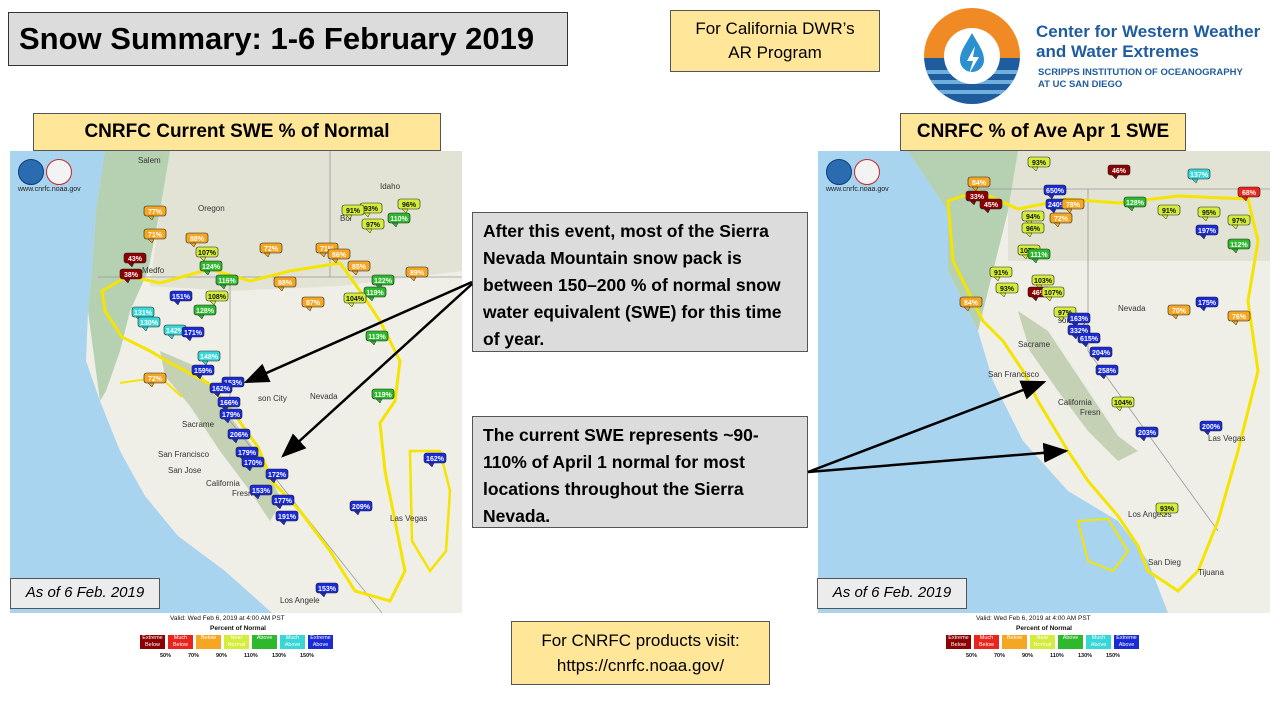  I want to click on station-marker: 172%, so click(277, 476).